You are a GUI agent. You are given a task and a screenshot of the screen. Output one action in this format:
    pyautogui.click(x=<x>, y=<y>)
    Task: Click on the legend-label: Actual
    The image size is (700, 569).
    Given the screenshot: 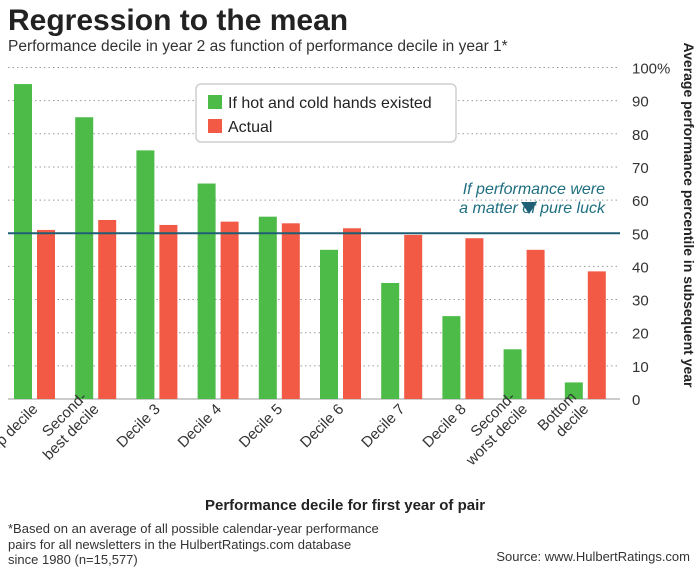 What is the action you would take?
    pyautogui.click(x=250, y=127)
    